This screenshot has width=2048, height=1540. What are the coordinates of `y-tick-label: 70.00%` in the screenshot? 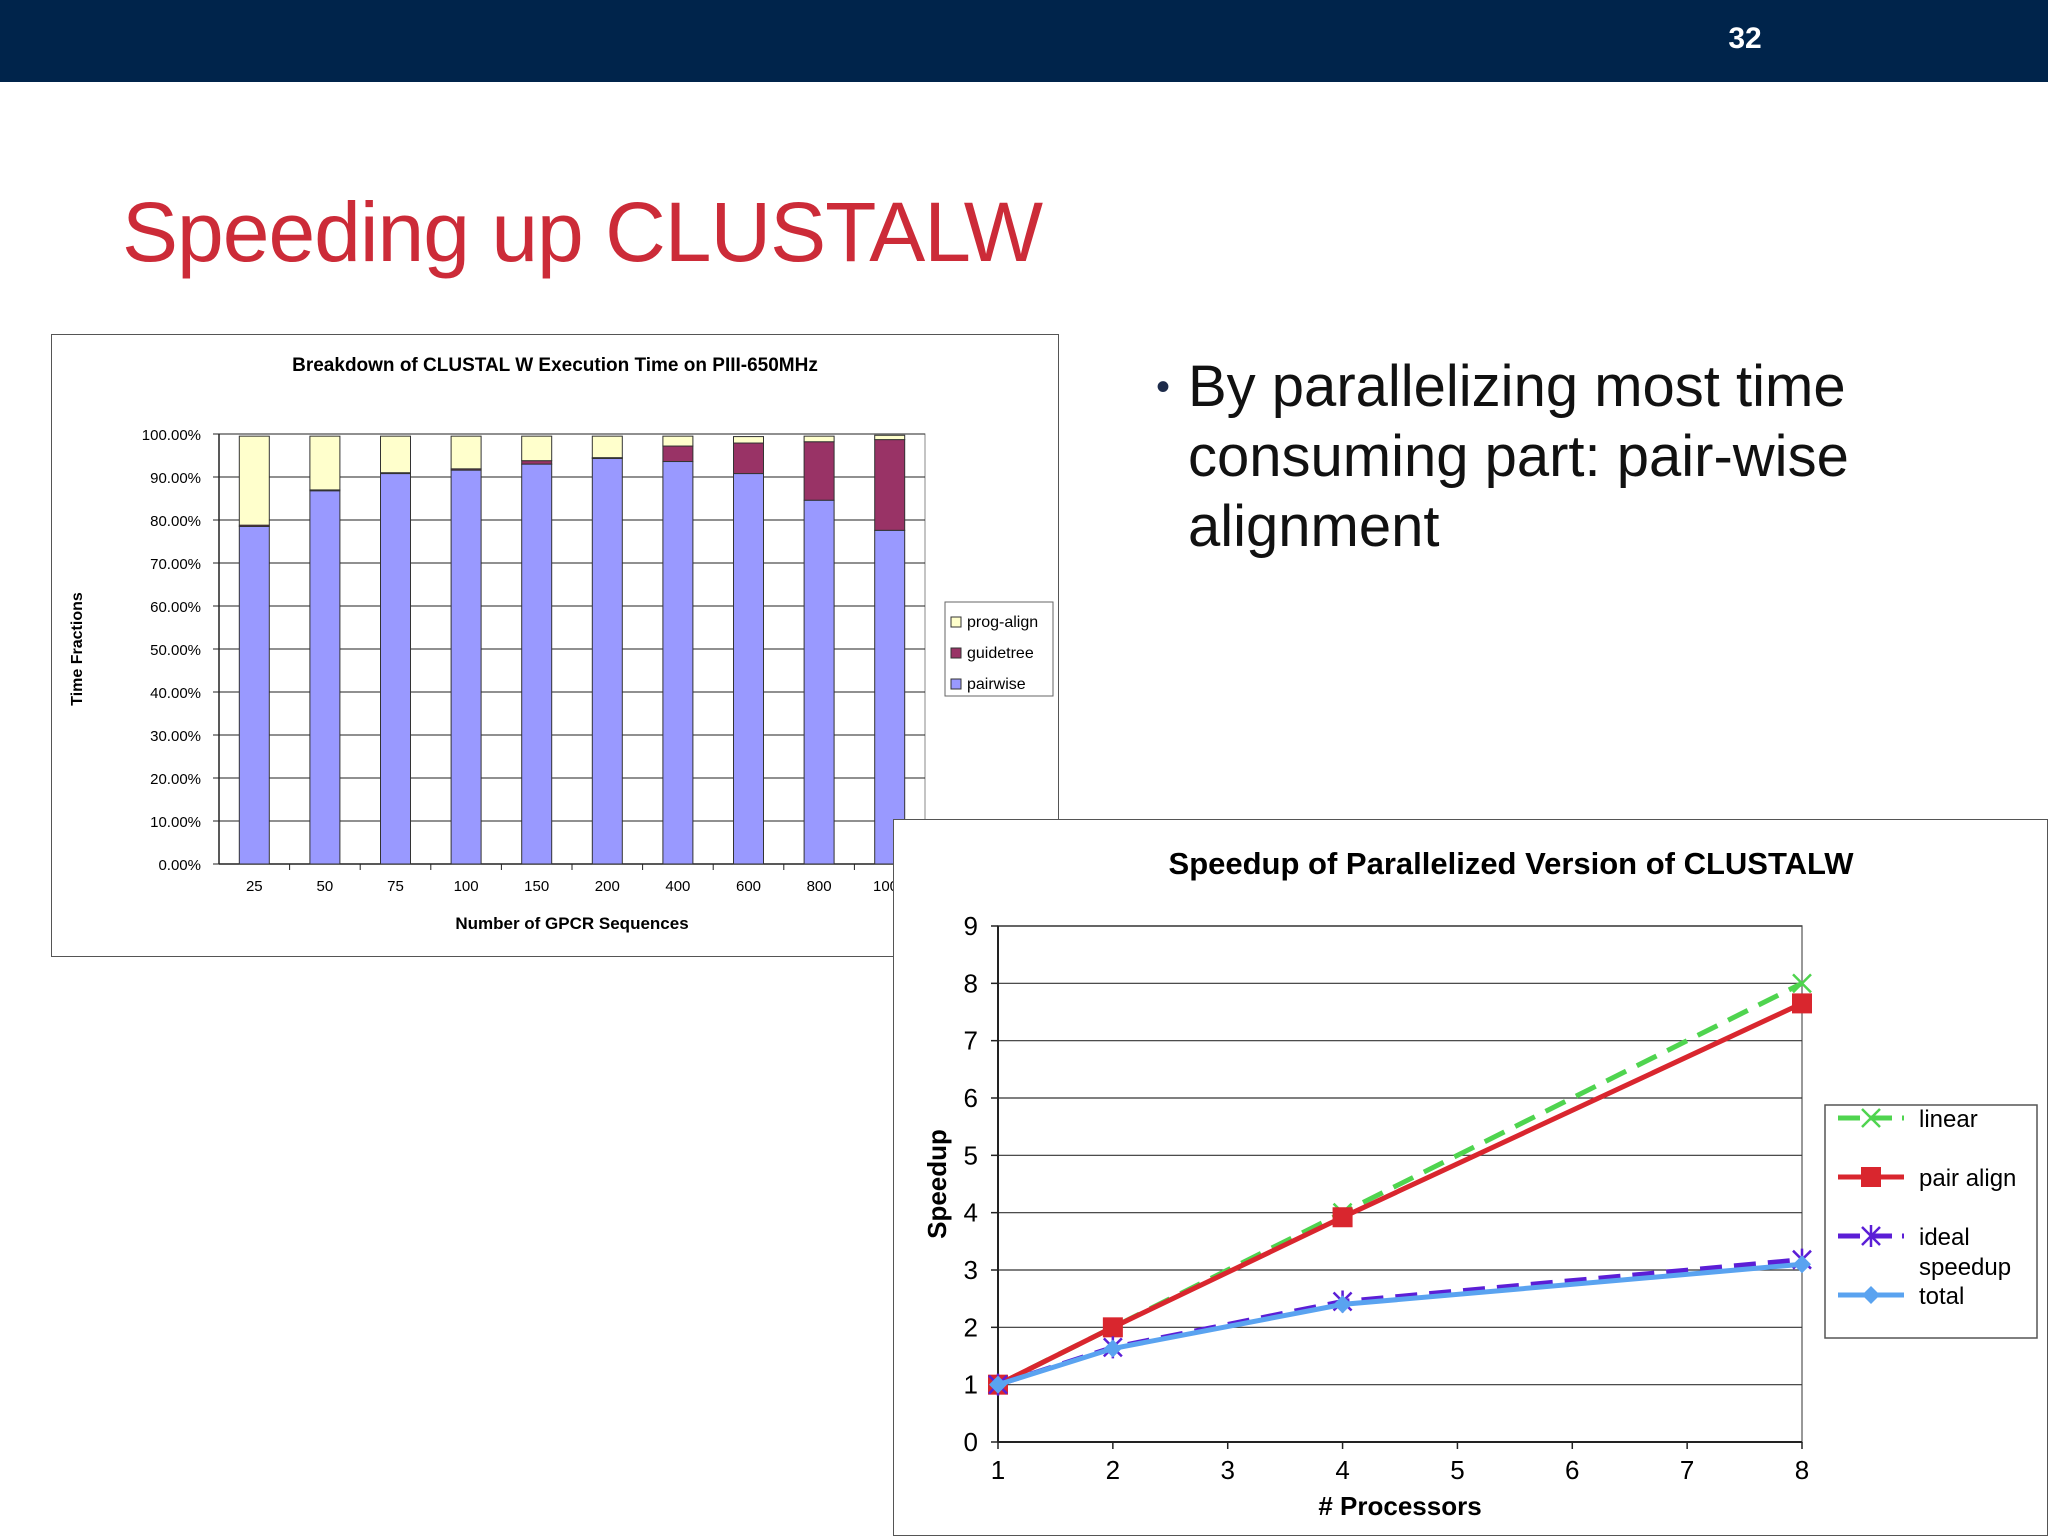 It's located at (175, 564).